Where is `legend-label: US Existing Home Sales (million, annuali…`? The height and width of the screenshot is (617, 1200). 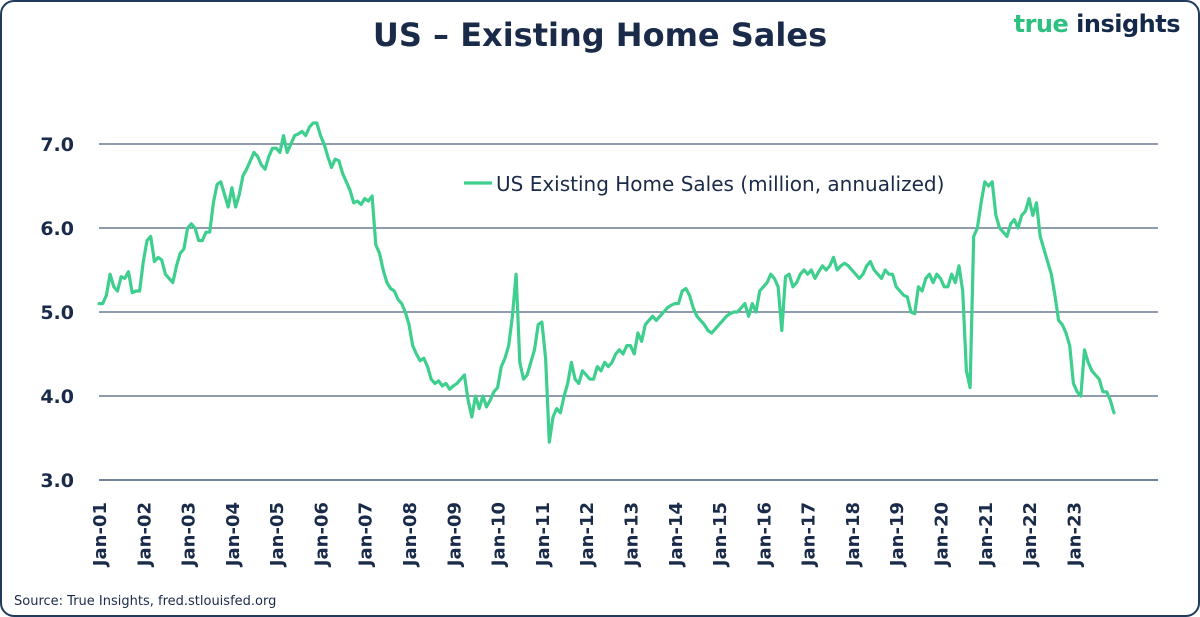 legend-label: US Existing Home Sales (million, annuali… is located at coordinates (720, 184).